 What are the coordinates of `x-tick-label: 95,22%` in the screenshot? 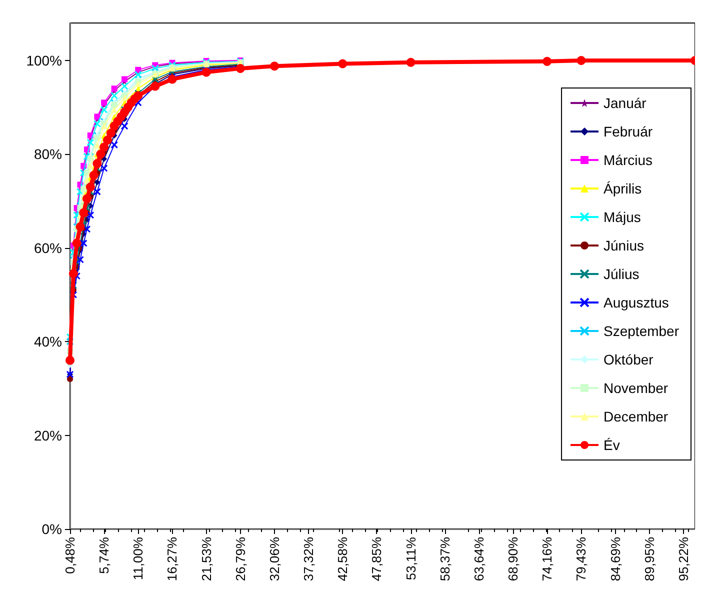 It's located at (683, 559).